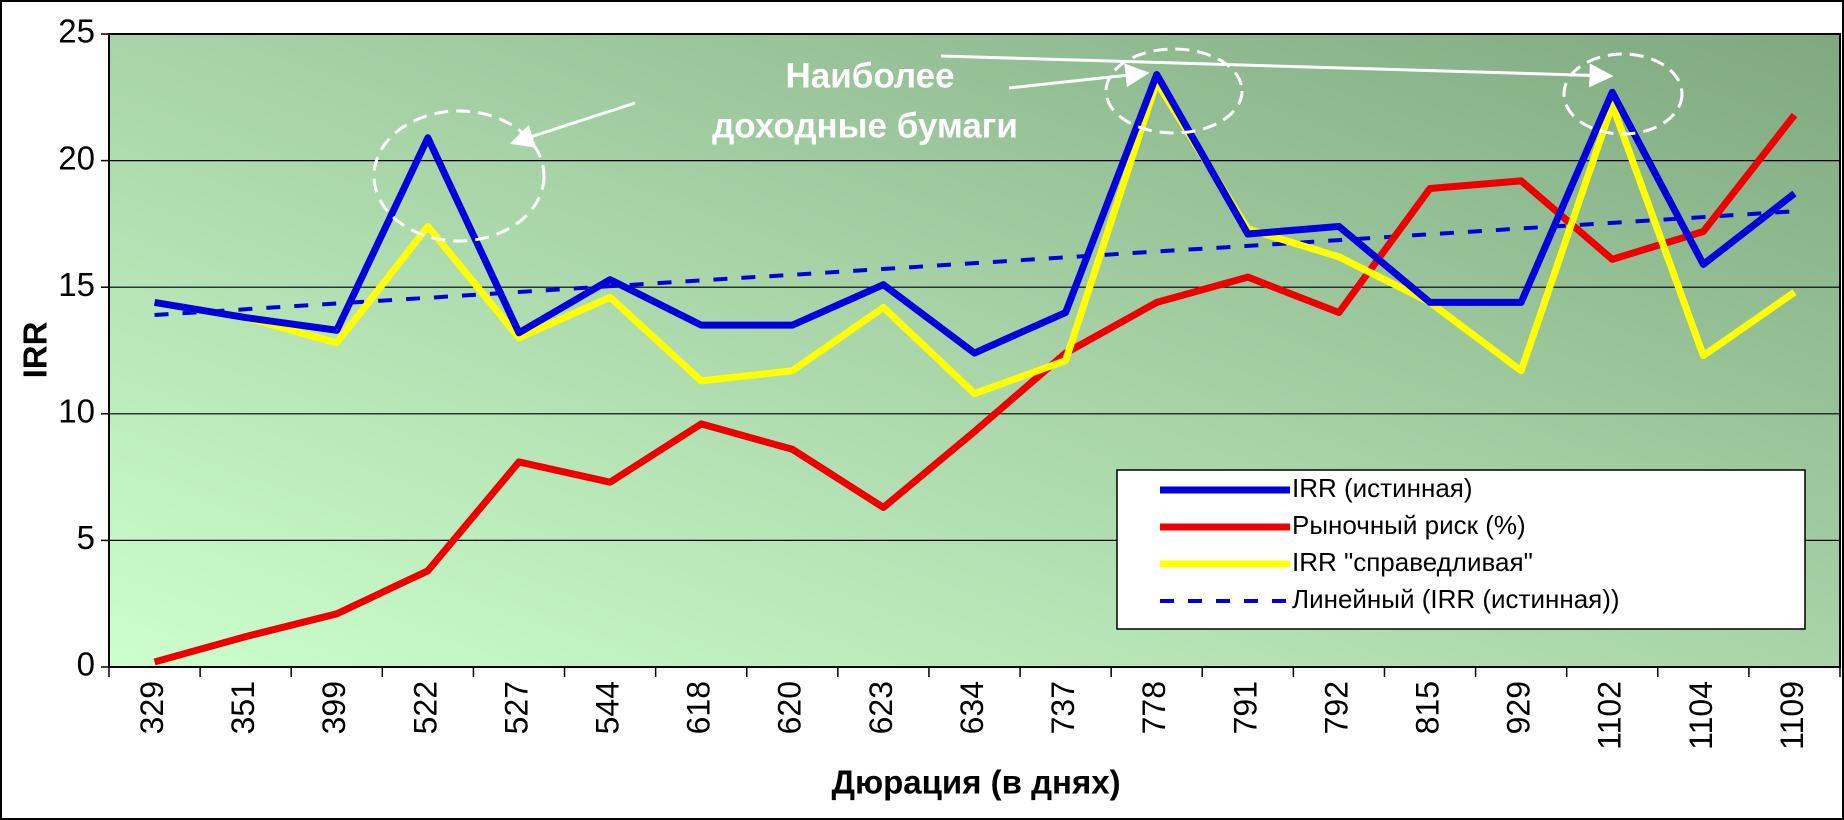  I want to click on x-tick-label: 1102, so click(1610, 715).